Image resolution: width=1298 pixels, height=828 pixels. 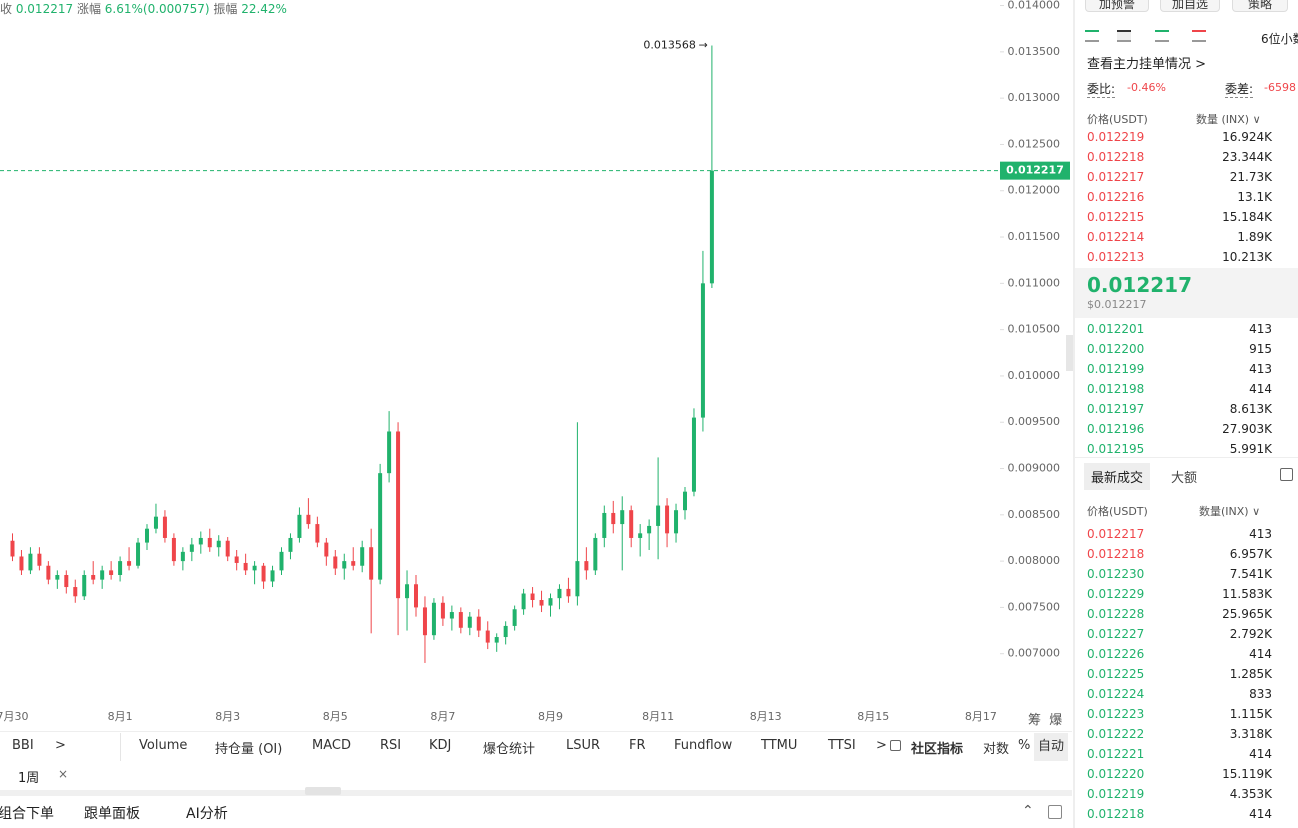 I want to click on quantity: 13.1K, so click(x=1254, y=197).